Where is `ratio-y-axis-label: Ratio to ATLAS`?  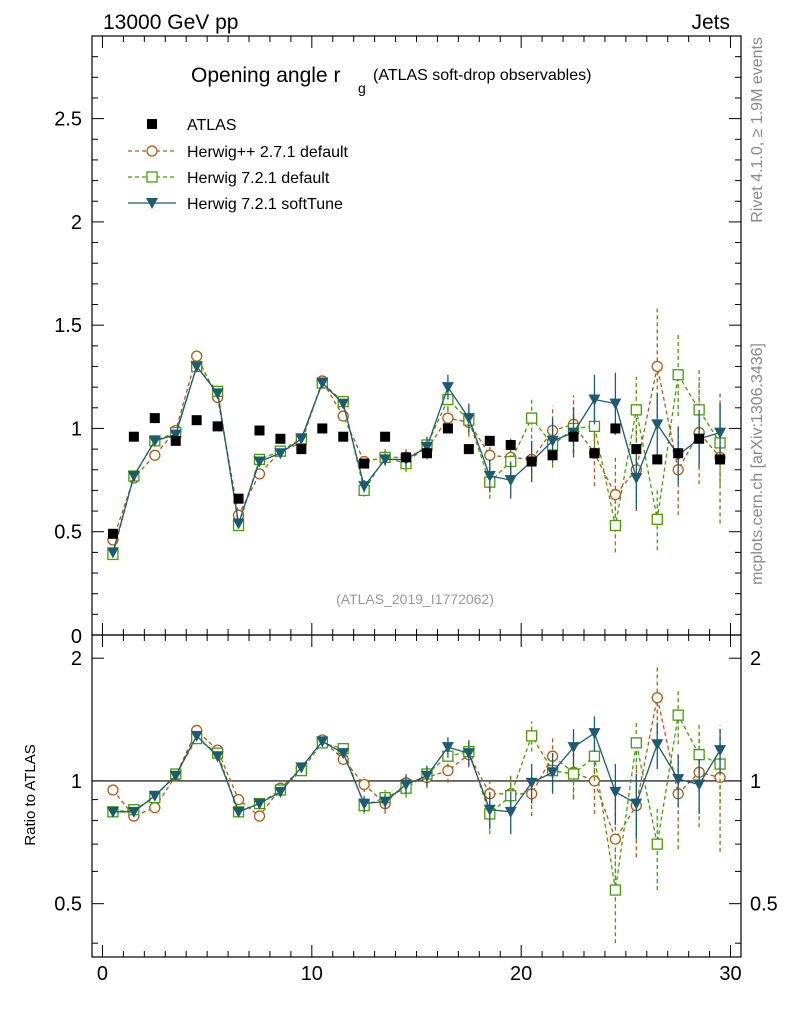
ratio-y-axis-label: Ratio to ATLAS is located at coordinates (30, 794).